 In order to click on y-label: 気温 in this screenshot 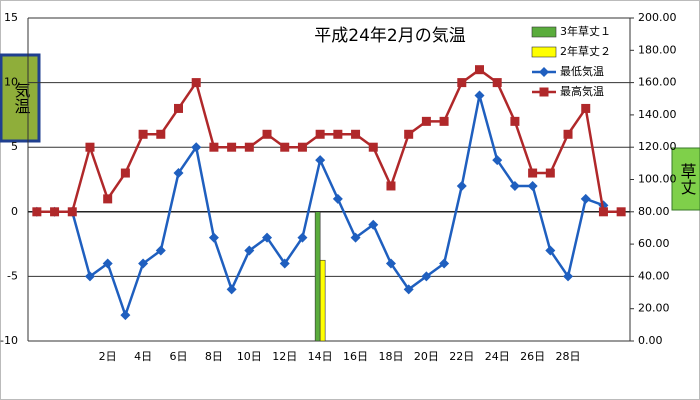, I will do `click(21, 98)`.